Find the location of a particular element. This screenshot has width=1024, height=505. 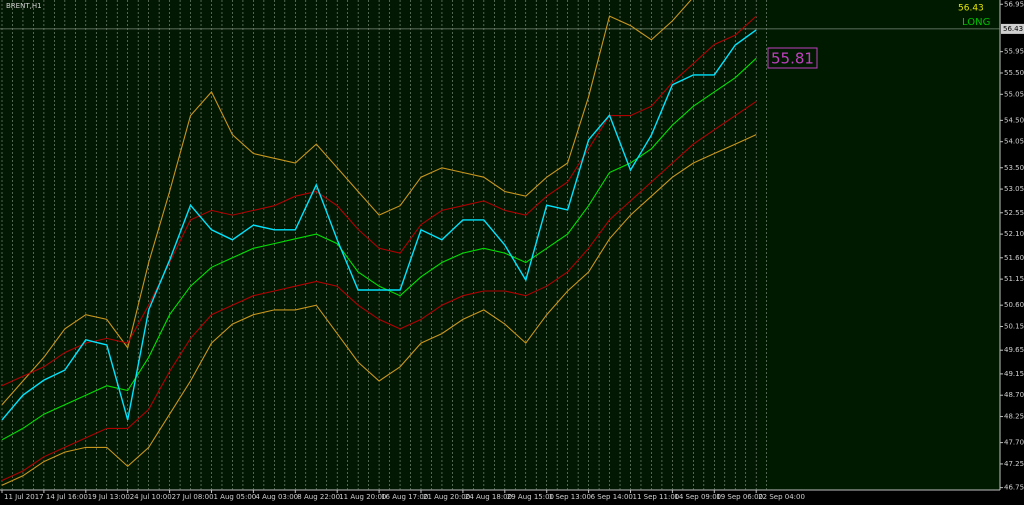

y-tick-label: 51.60 is located at coordinates (1014, 258).